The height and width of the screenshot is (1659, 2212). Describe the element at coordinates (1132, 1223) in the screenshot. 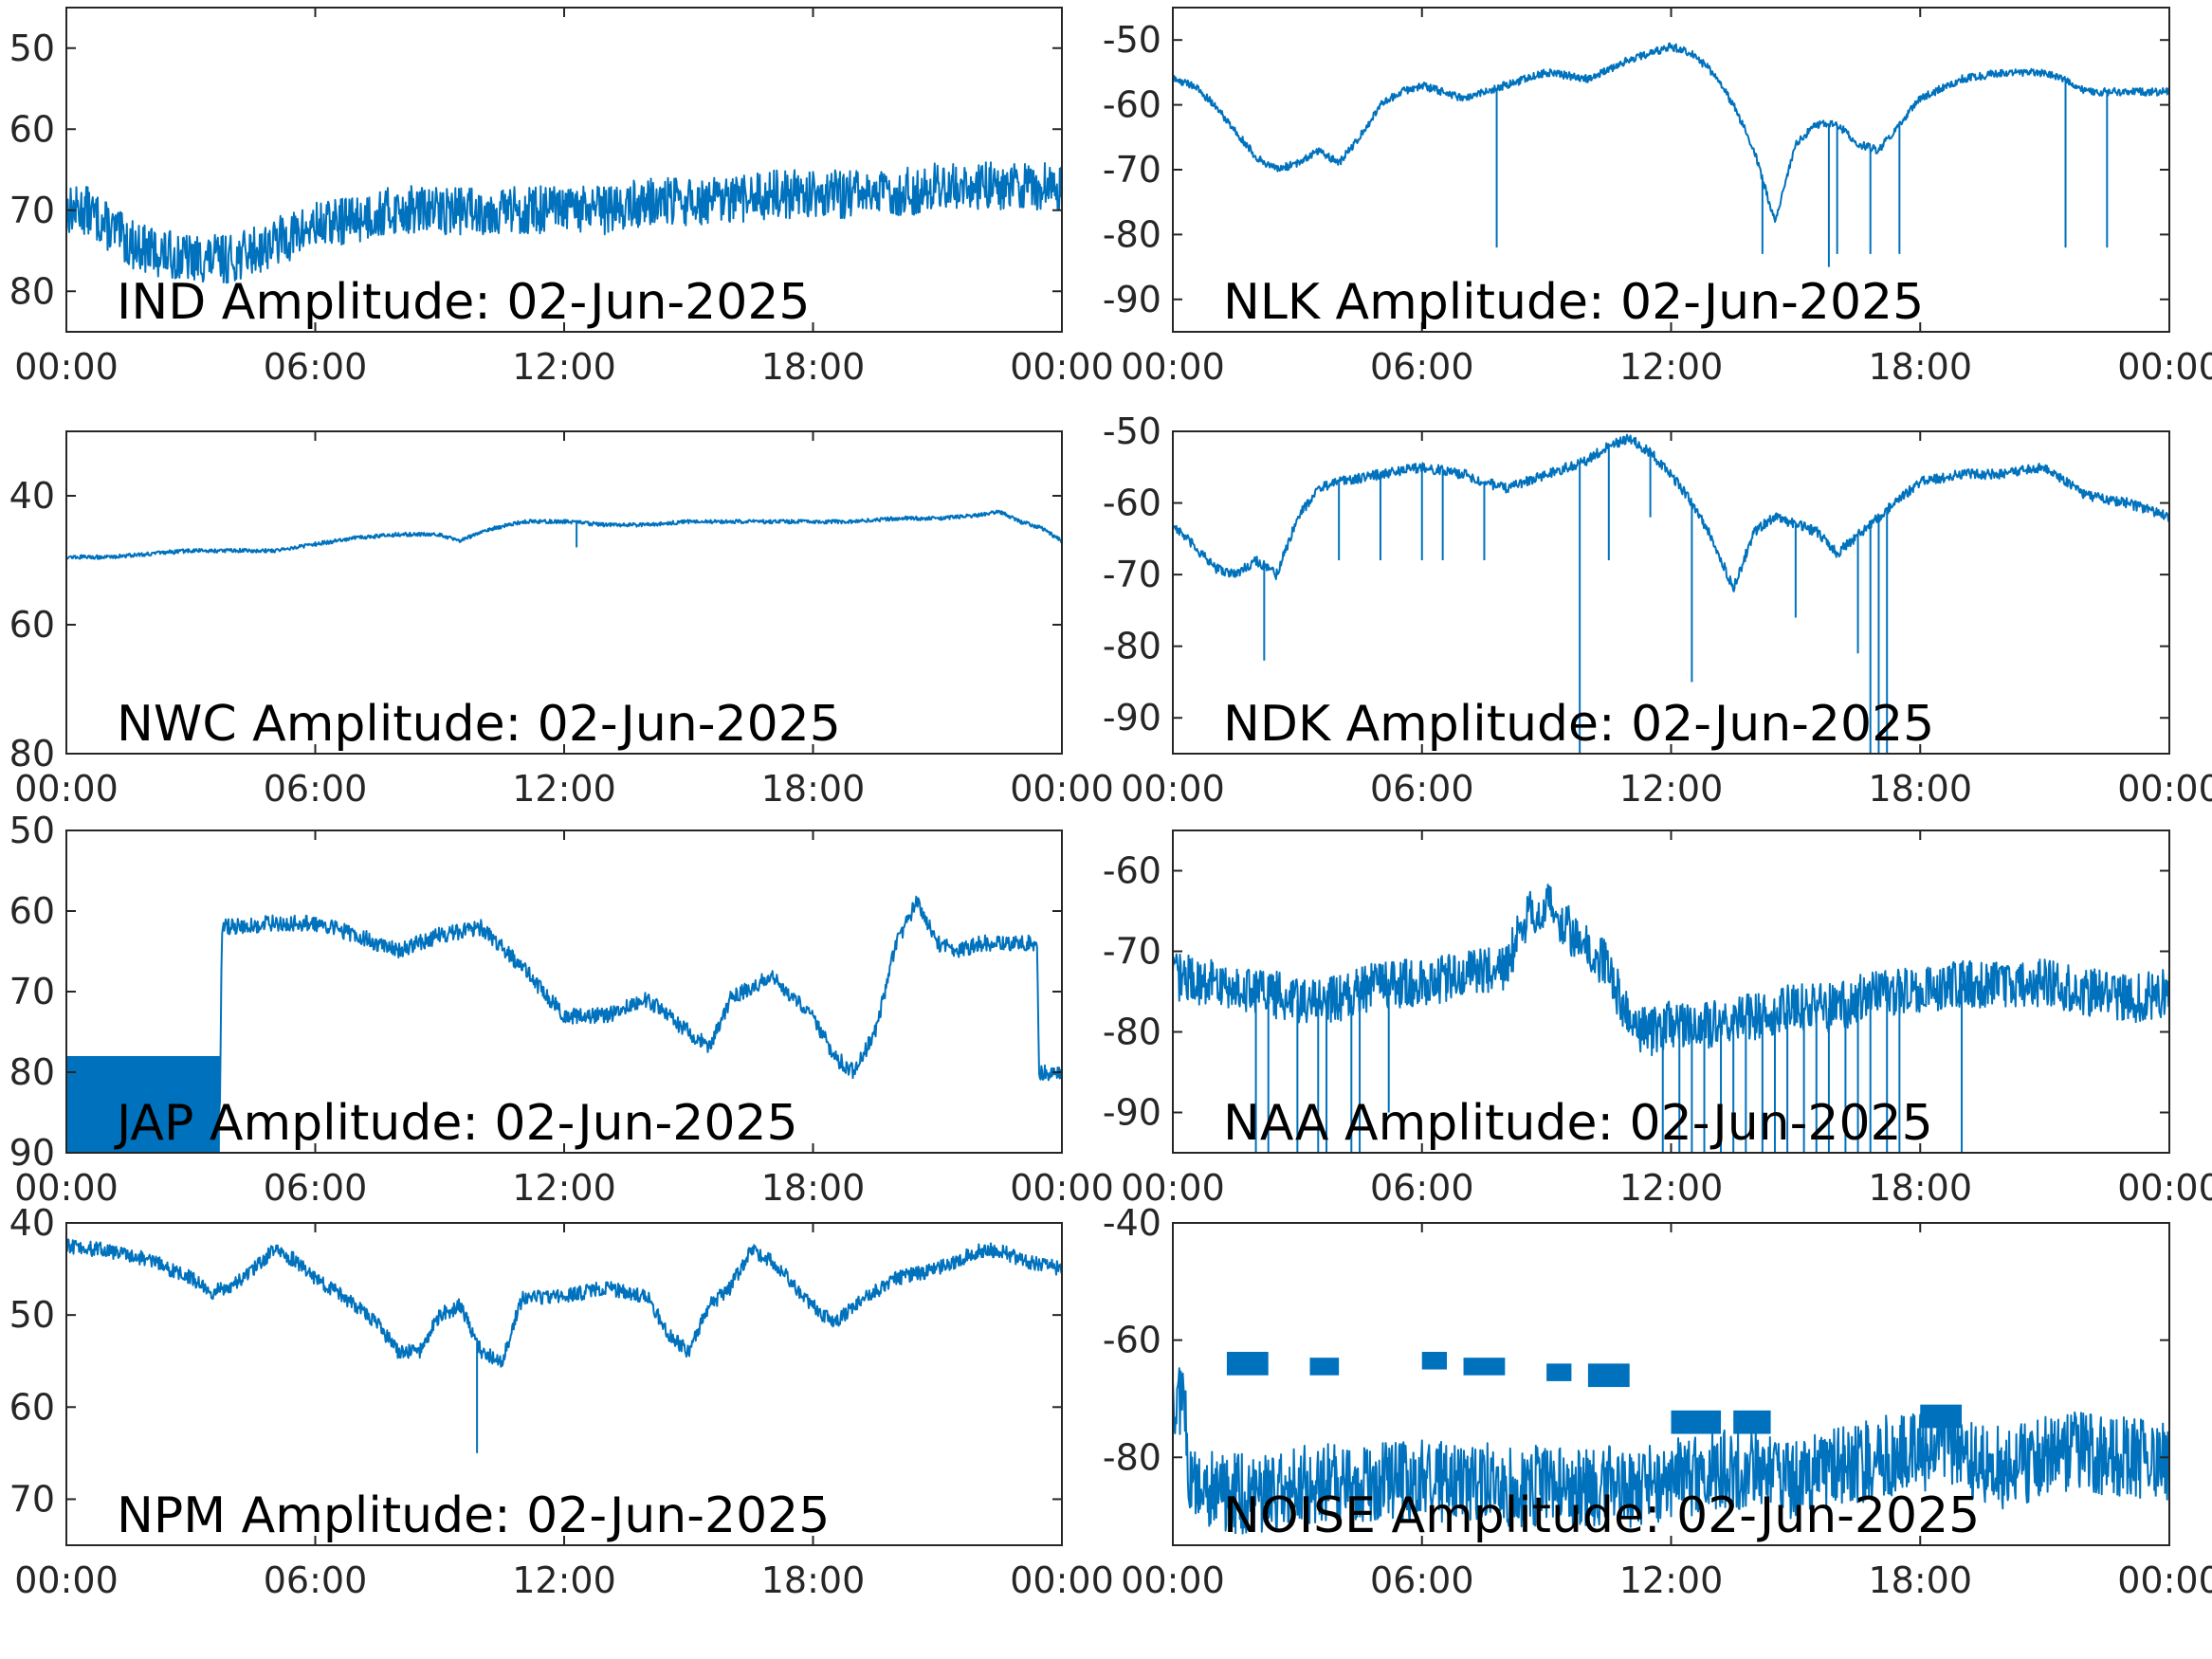

I see `y-tick-label: -40` at that location.